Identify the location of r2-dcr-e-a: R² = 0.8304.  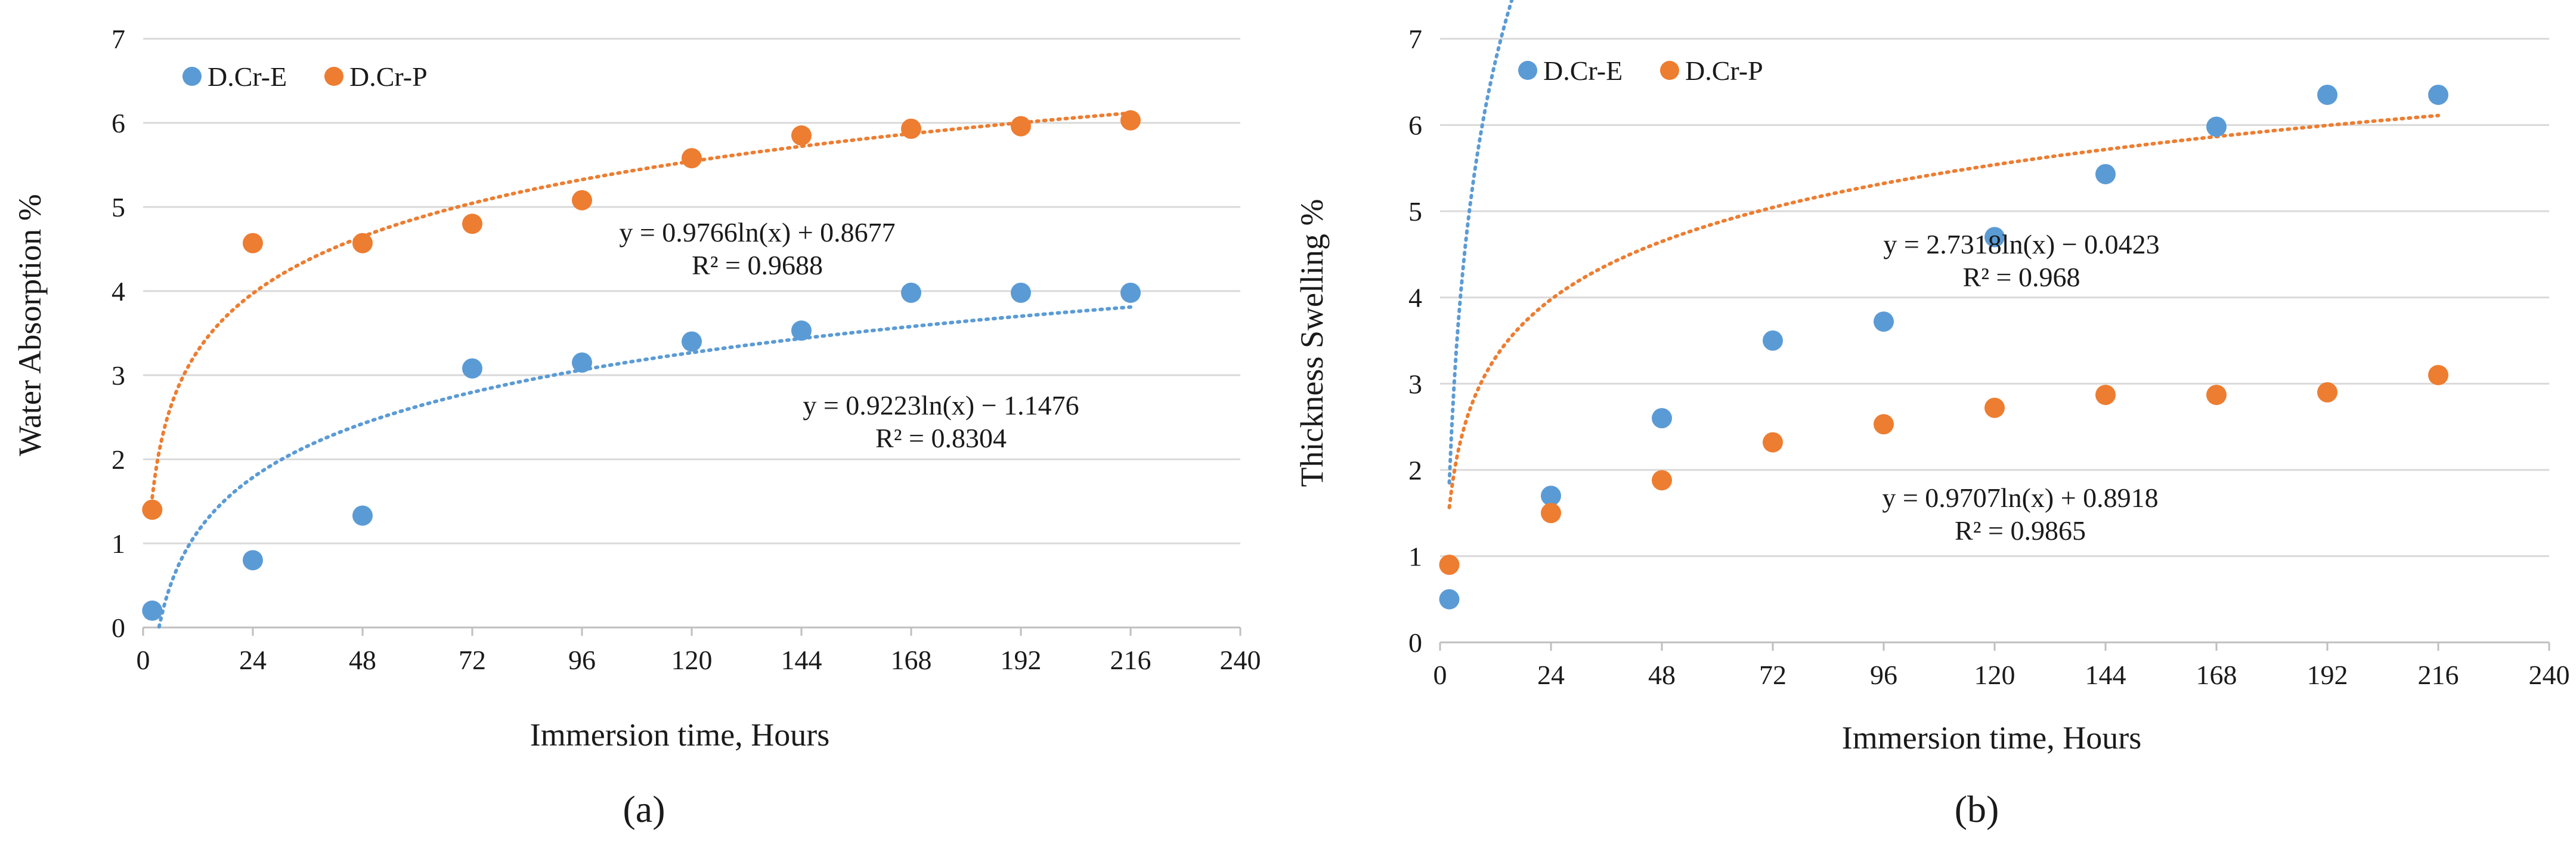
(941, 438).